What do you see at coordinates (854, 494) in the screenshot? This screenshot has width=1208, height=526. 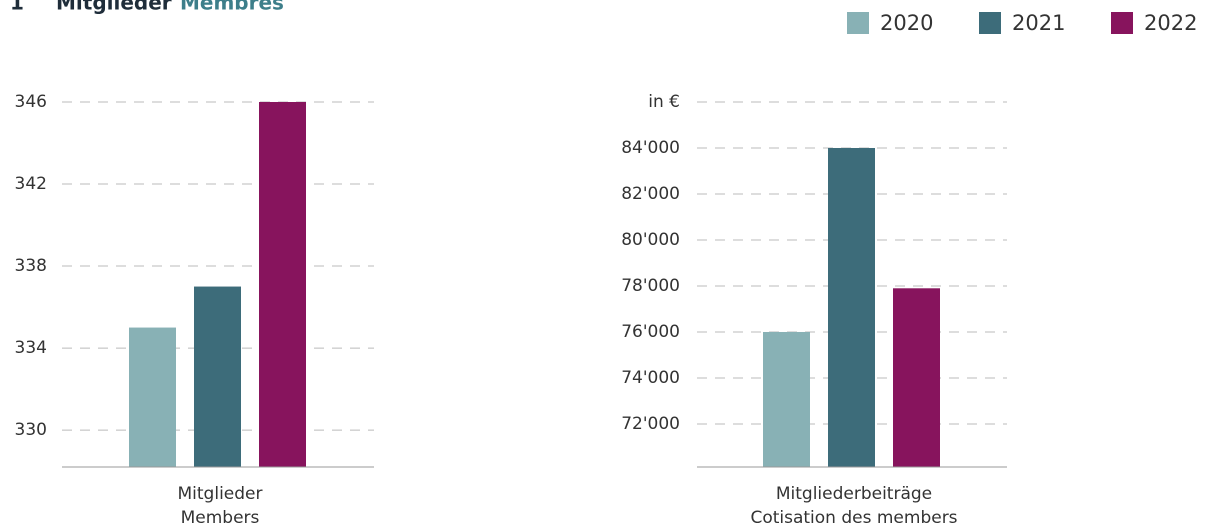 I see `x-tick-label: Mitgliederbeiträge` at bounding box center [854, 494].